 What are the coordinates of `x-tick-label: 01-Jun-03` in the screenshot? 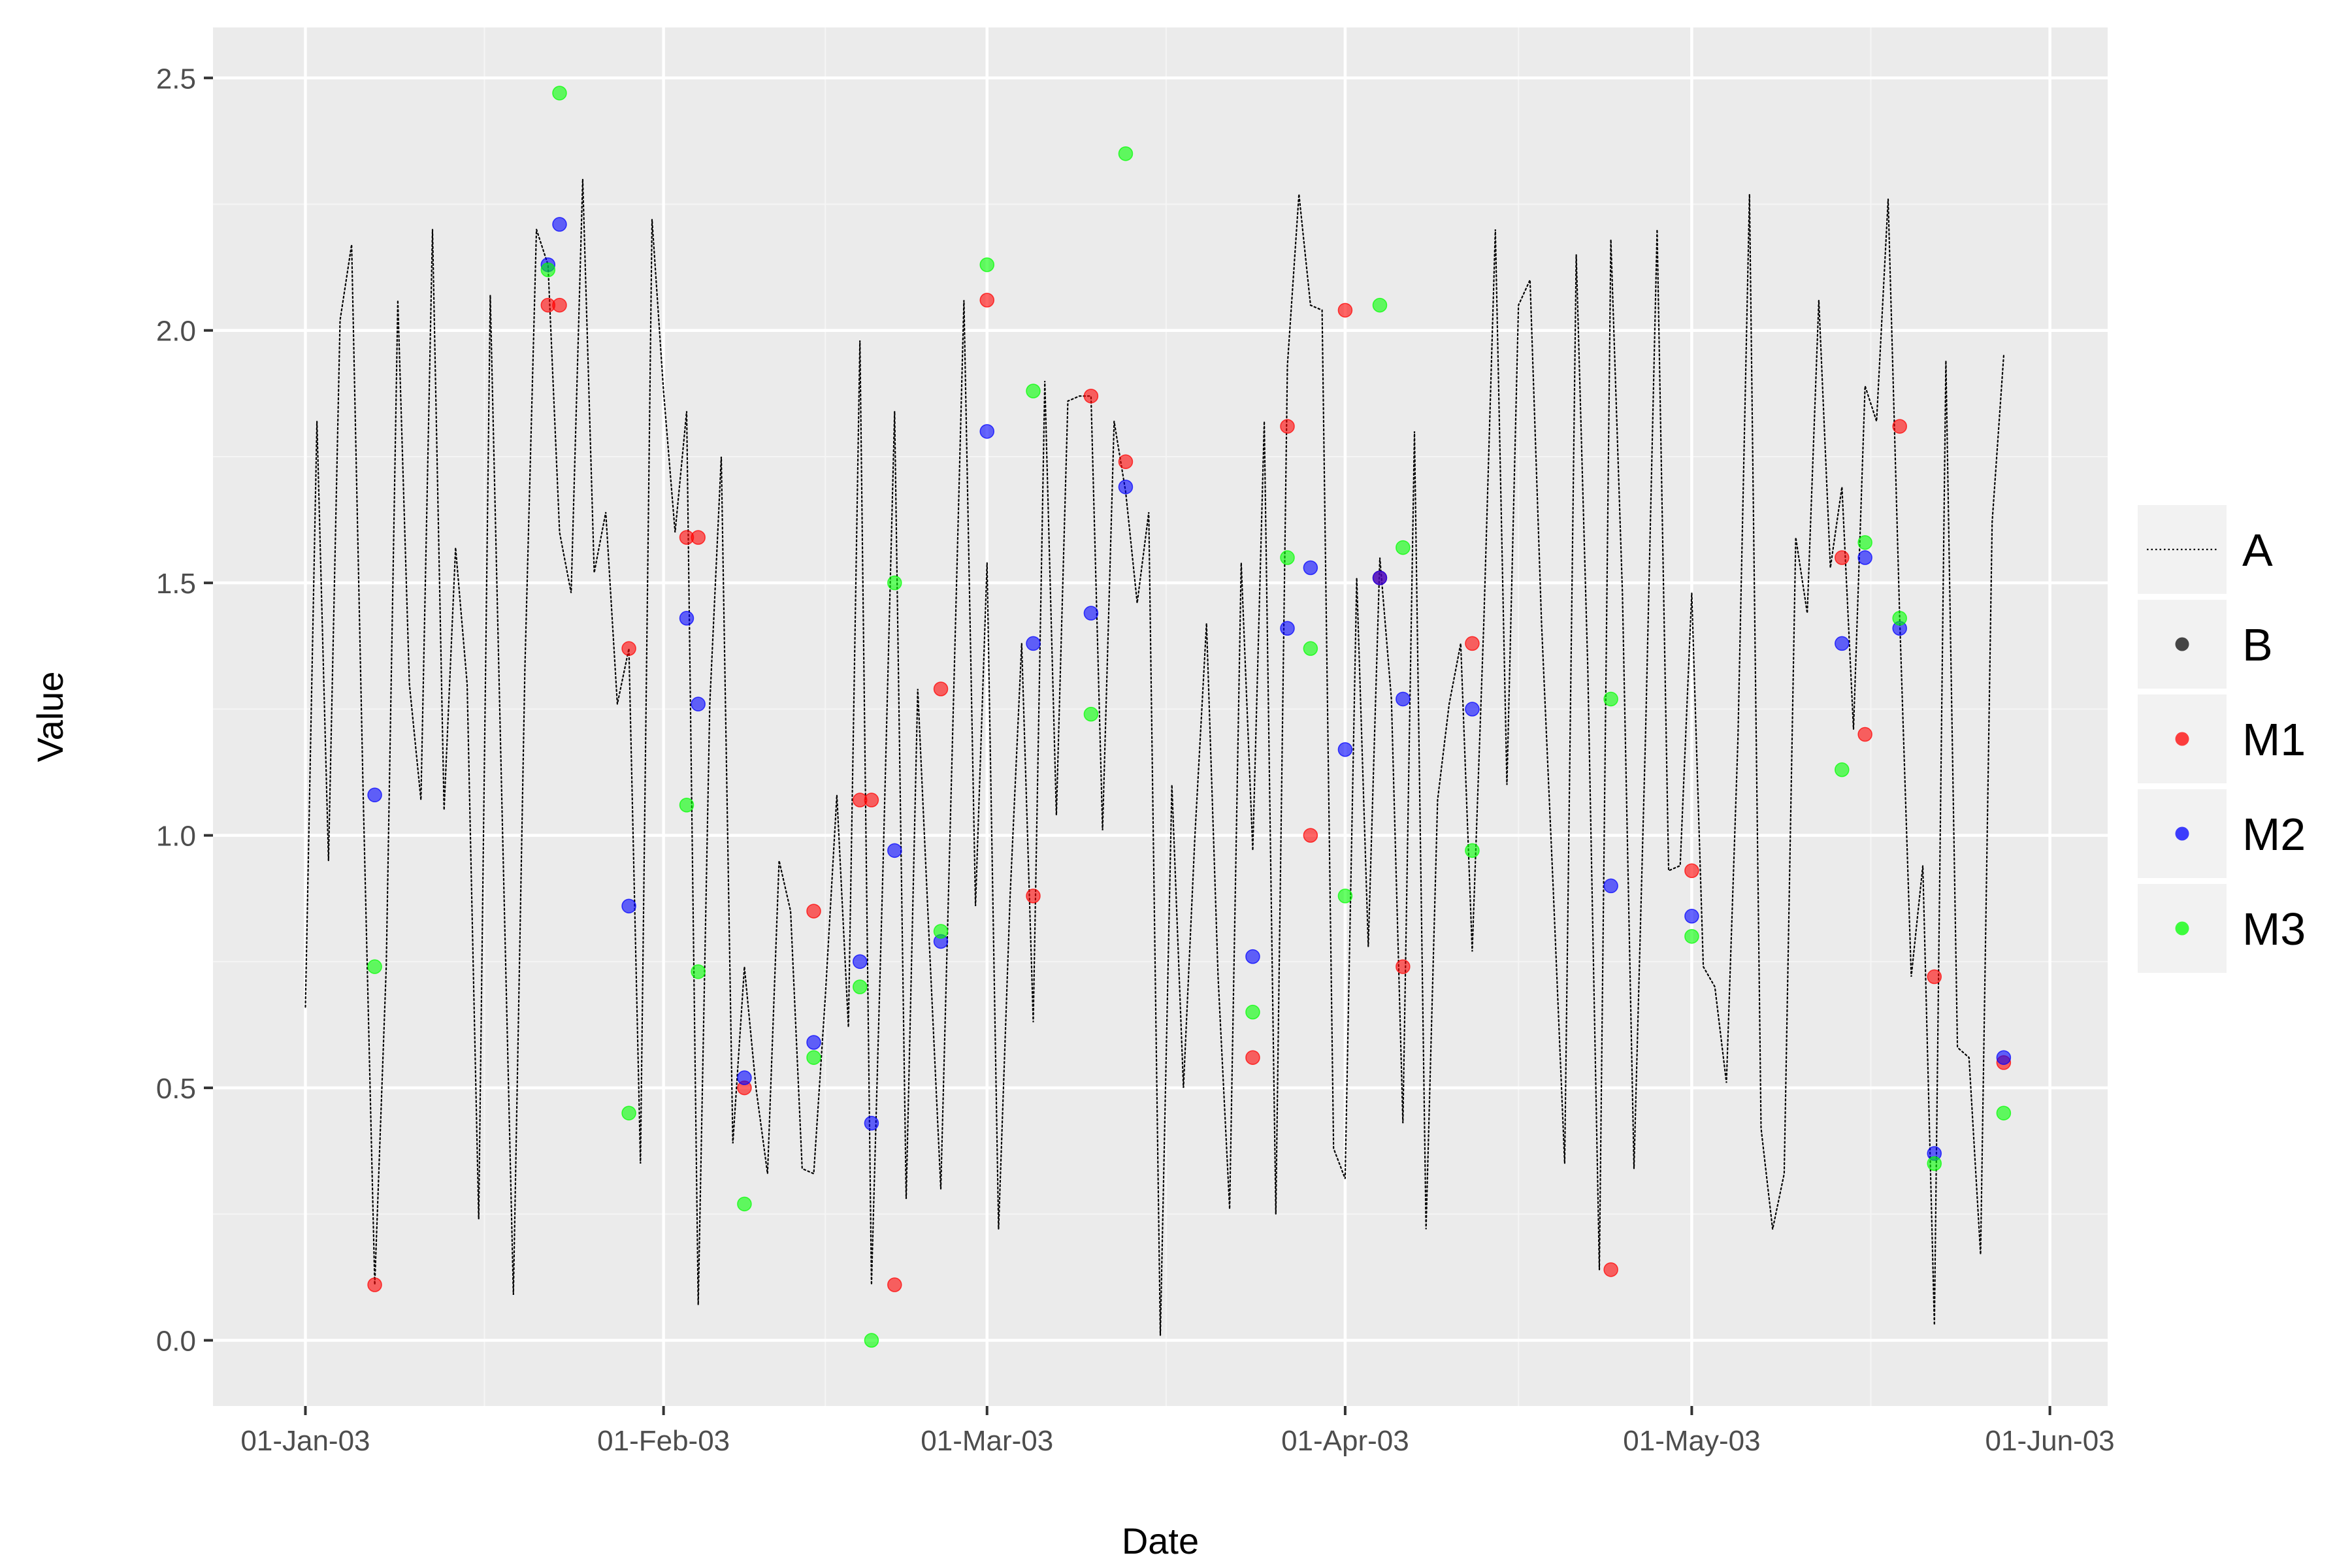 It's located at (2050, 1441).